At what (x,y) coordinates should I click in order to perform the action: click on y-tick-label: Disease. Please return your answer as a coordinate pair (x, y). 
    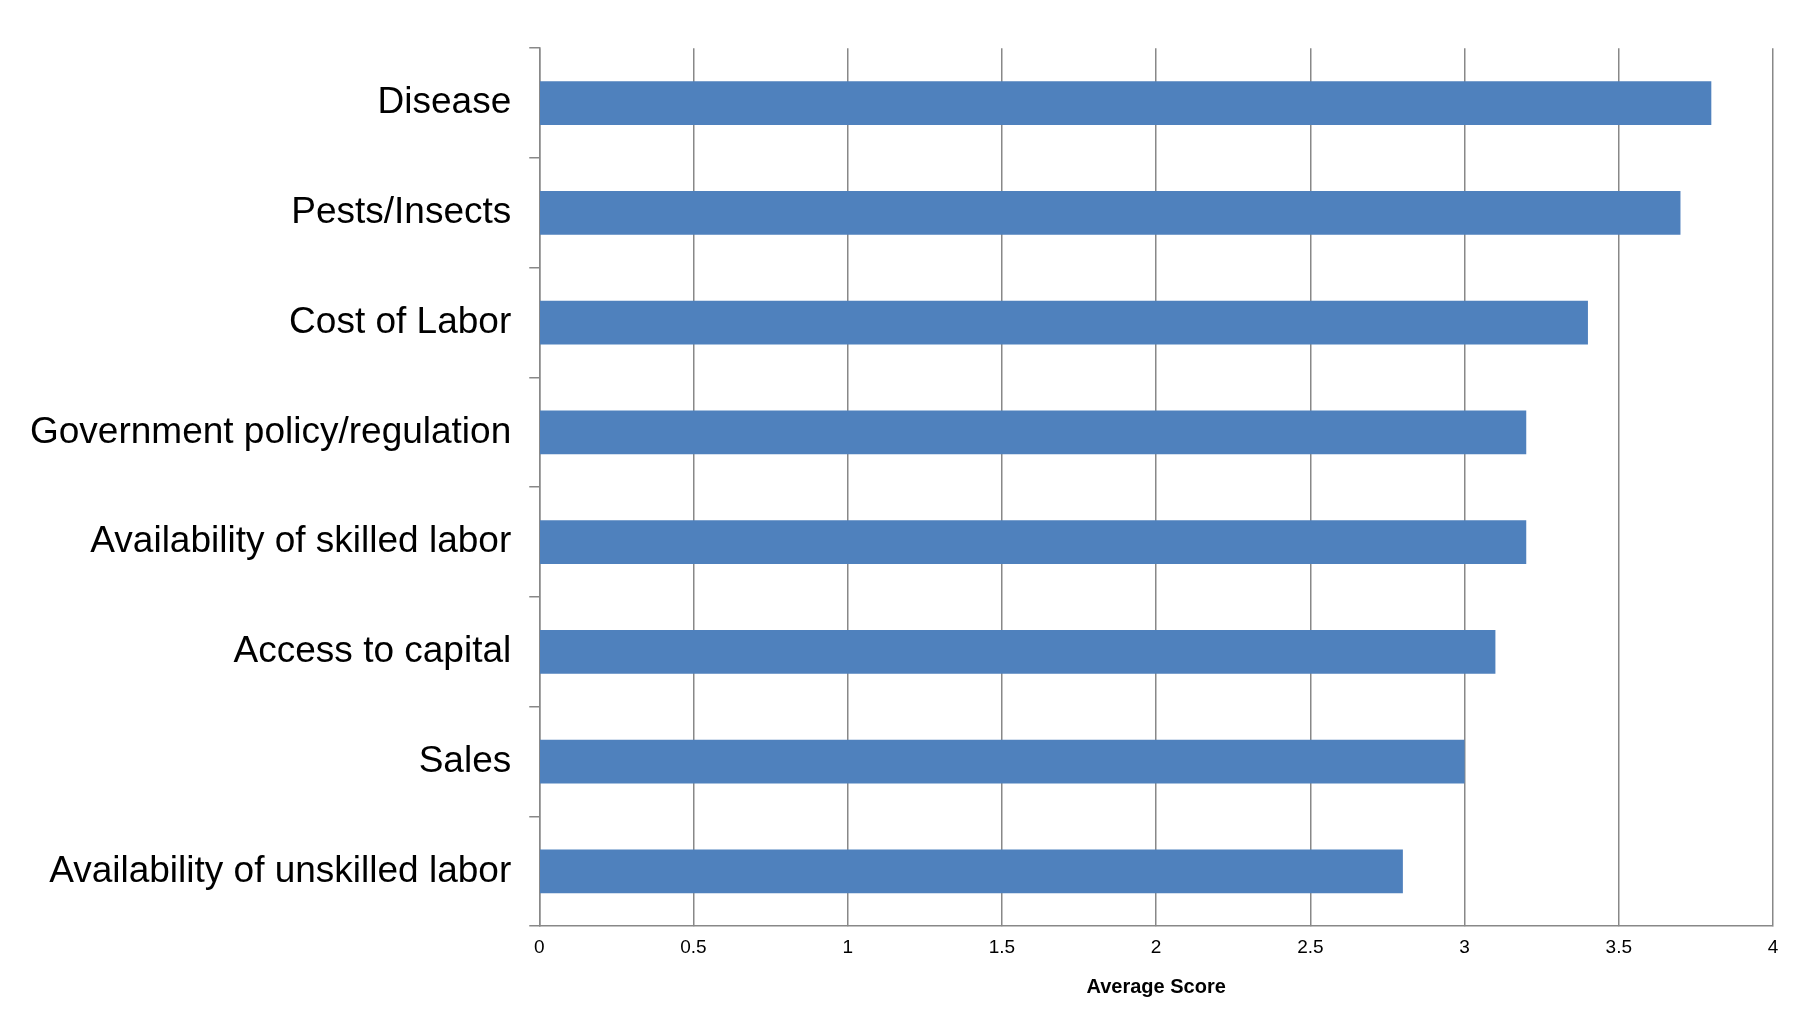
    Looking at the image, I should click on (444, 101).